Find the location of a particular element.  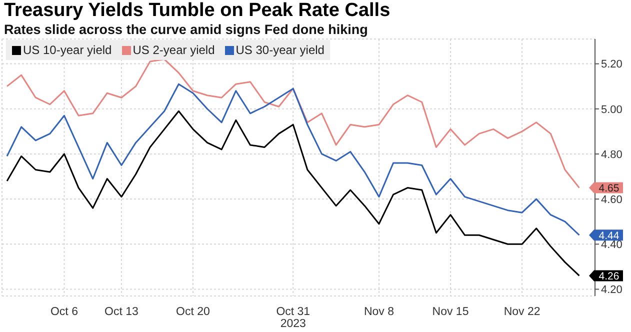

x-tick-label: Oct 13 is located at coordinates (121, 312).